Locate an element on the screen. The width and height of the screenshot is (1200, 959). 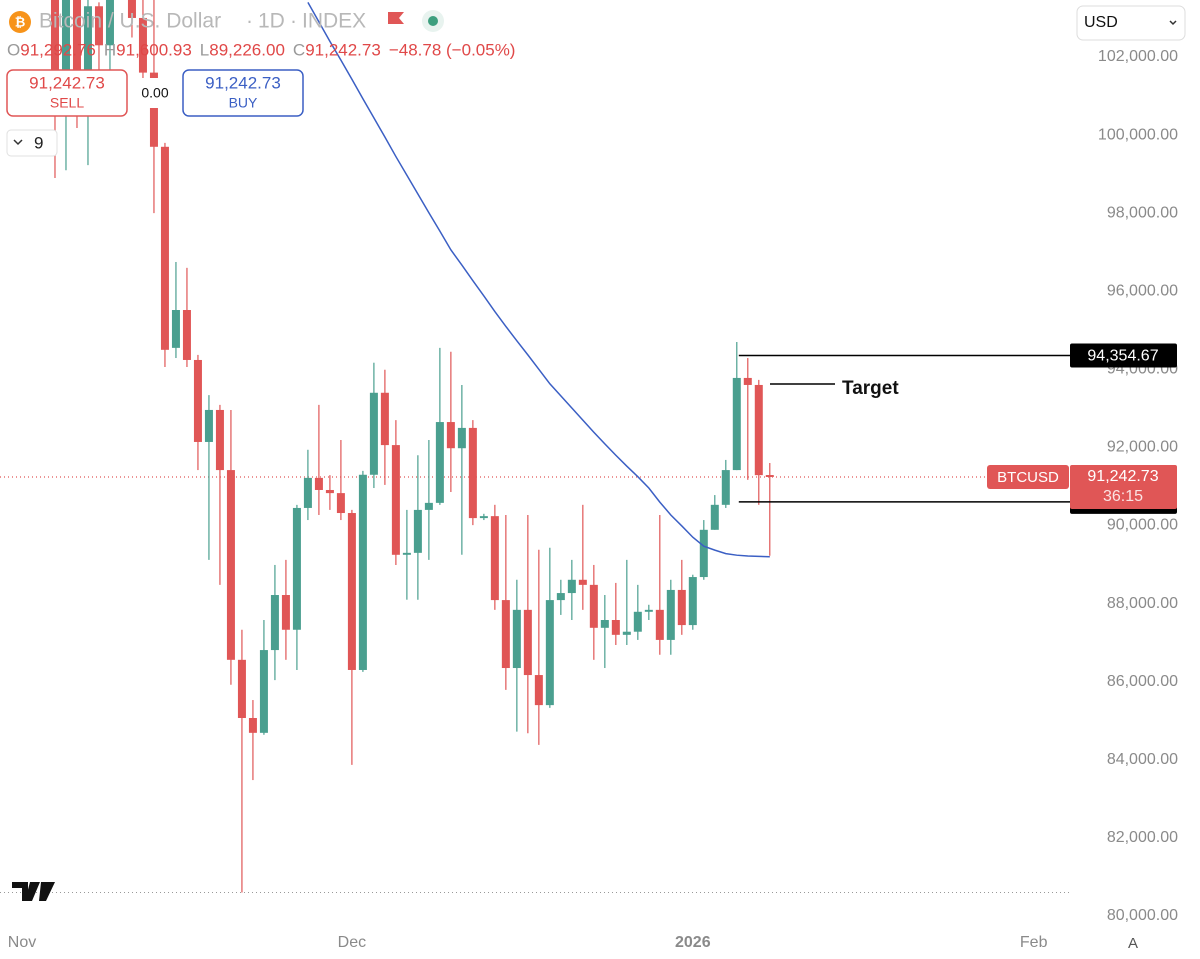
x-tick-label: Nov is located at coordinates (22, 942).